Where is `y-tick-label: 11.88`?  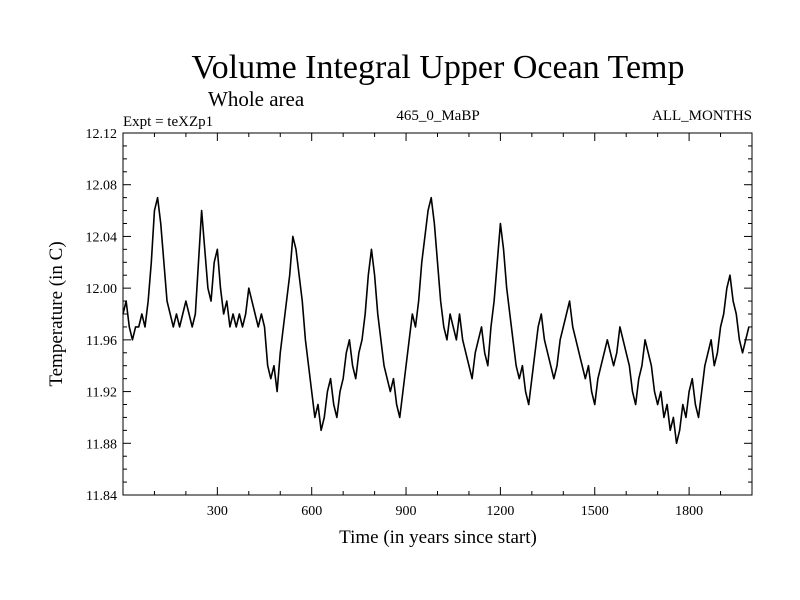 y-tick-label: 11.88 is located at coordinates (101, 444).